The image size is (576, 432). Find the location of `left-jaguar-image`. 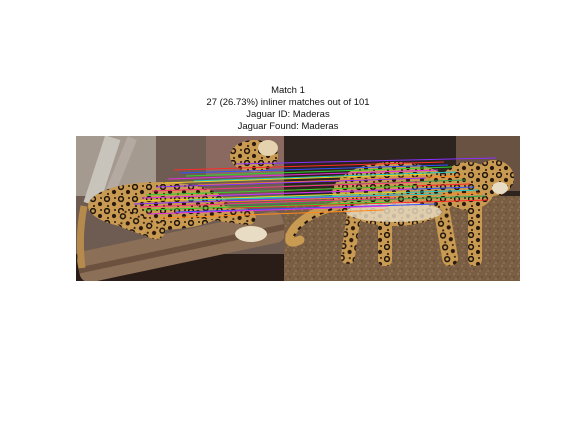

left-jaguar-image is located at coordinates (181, 208).